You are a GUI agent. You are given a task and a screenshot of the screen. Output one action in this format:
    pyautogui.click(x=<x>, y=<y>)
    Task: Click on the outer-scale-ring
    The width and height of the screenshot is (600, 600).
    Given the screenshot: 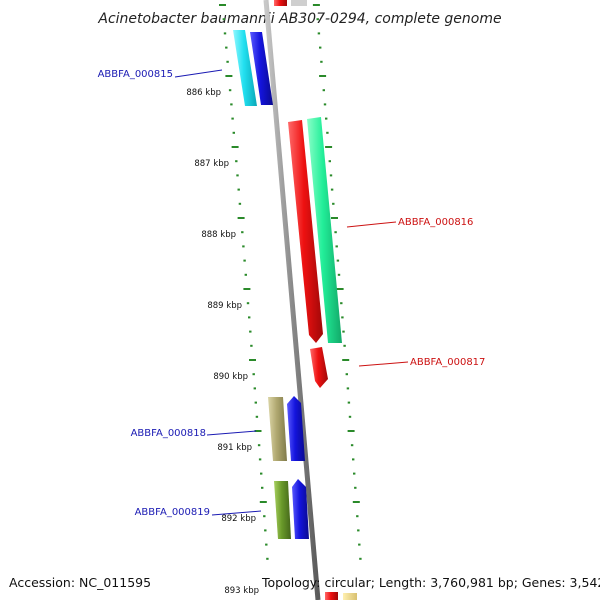 What is the action you would take?
    pyautogui.click(x=337, y=282)
    